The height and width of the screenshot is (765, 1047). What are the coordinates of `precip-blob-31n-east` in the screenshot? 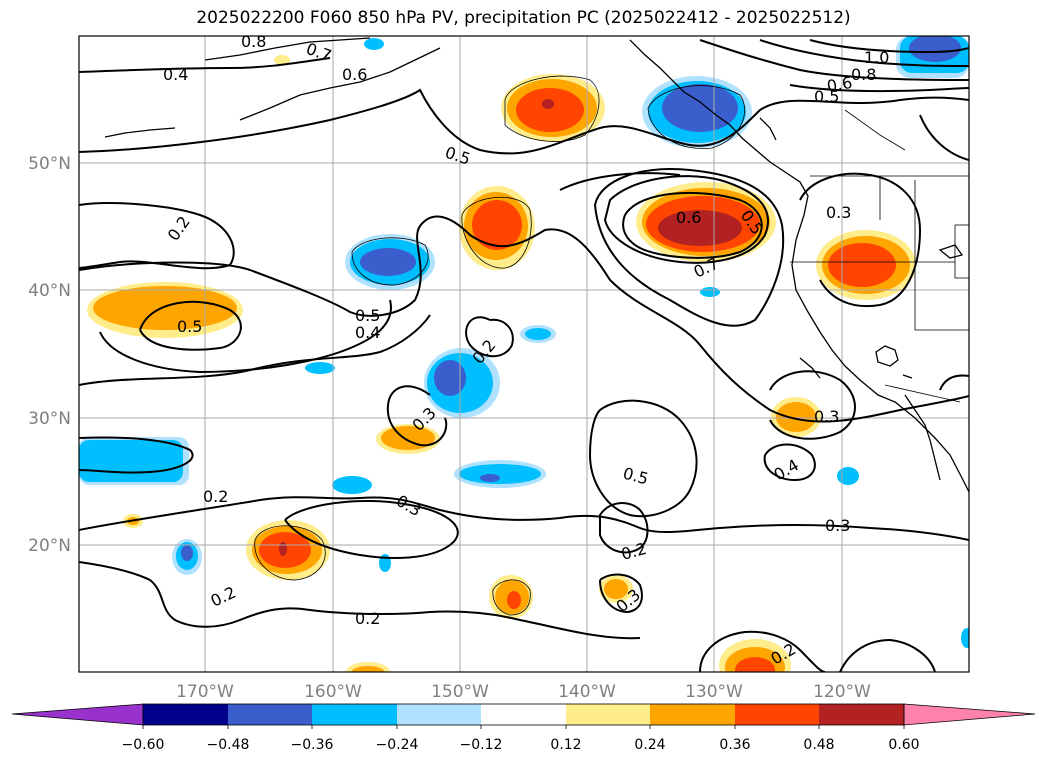 It's located at (796, 417).